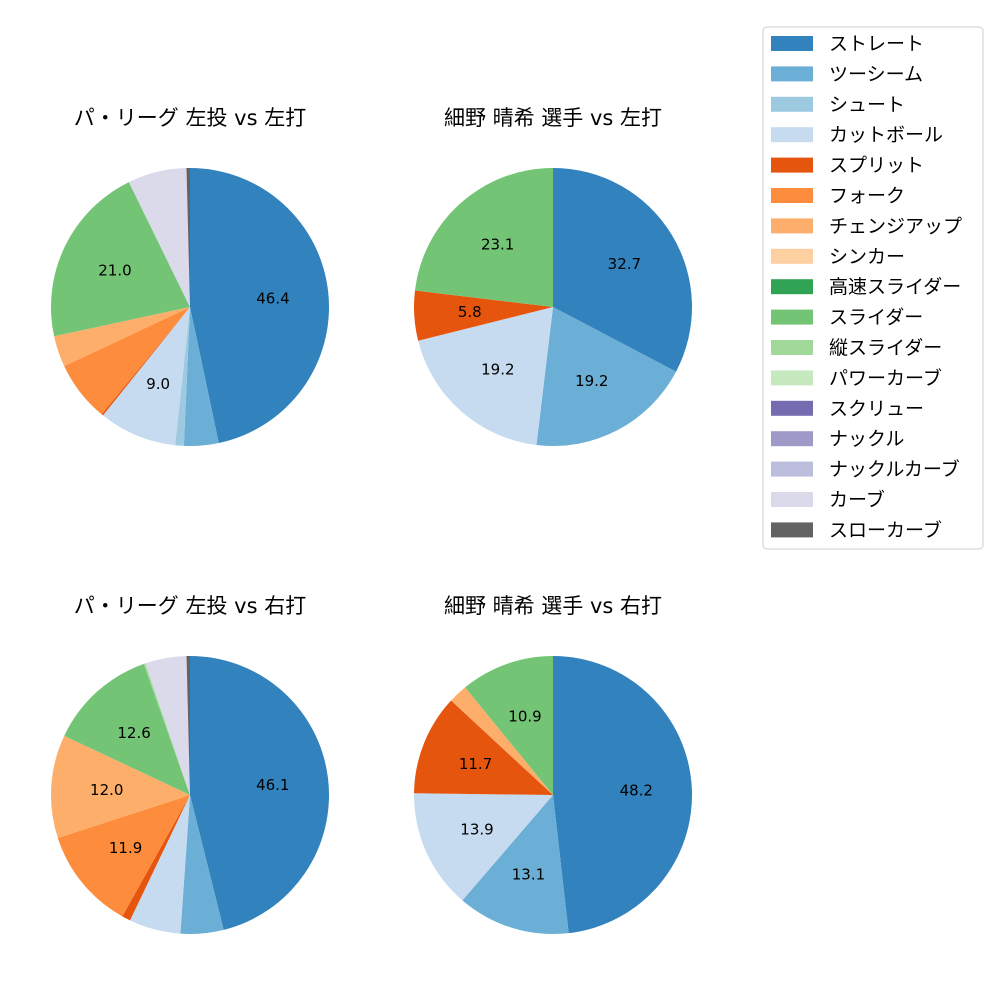 The width and height of the screenshot is (1000, 1000). I want to click on pie-4-slices: 48.2 13.1 13.9 11.7 10.9, so click(553, 795).